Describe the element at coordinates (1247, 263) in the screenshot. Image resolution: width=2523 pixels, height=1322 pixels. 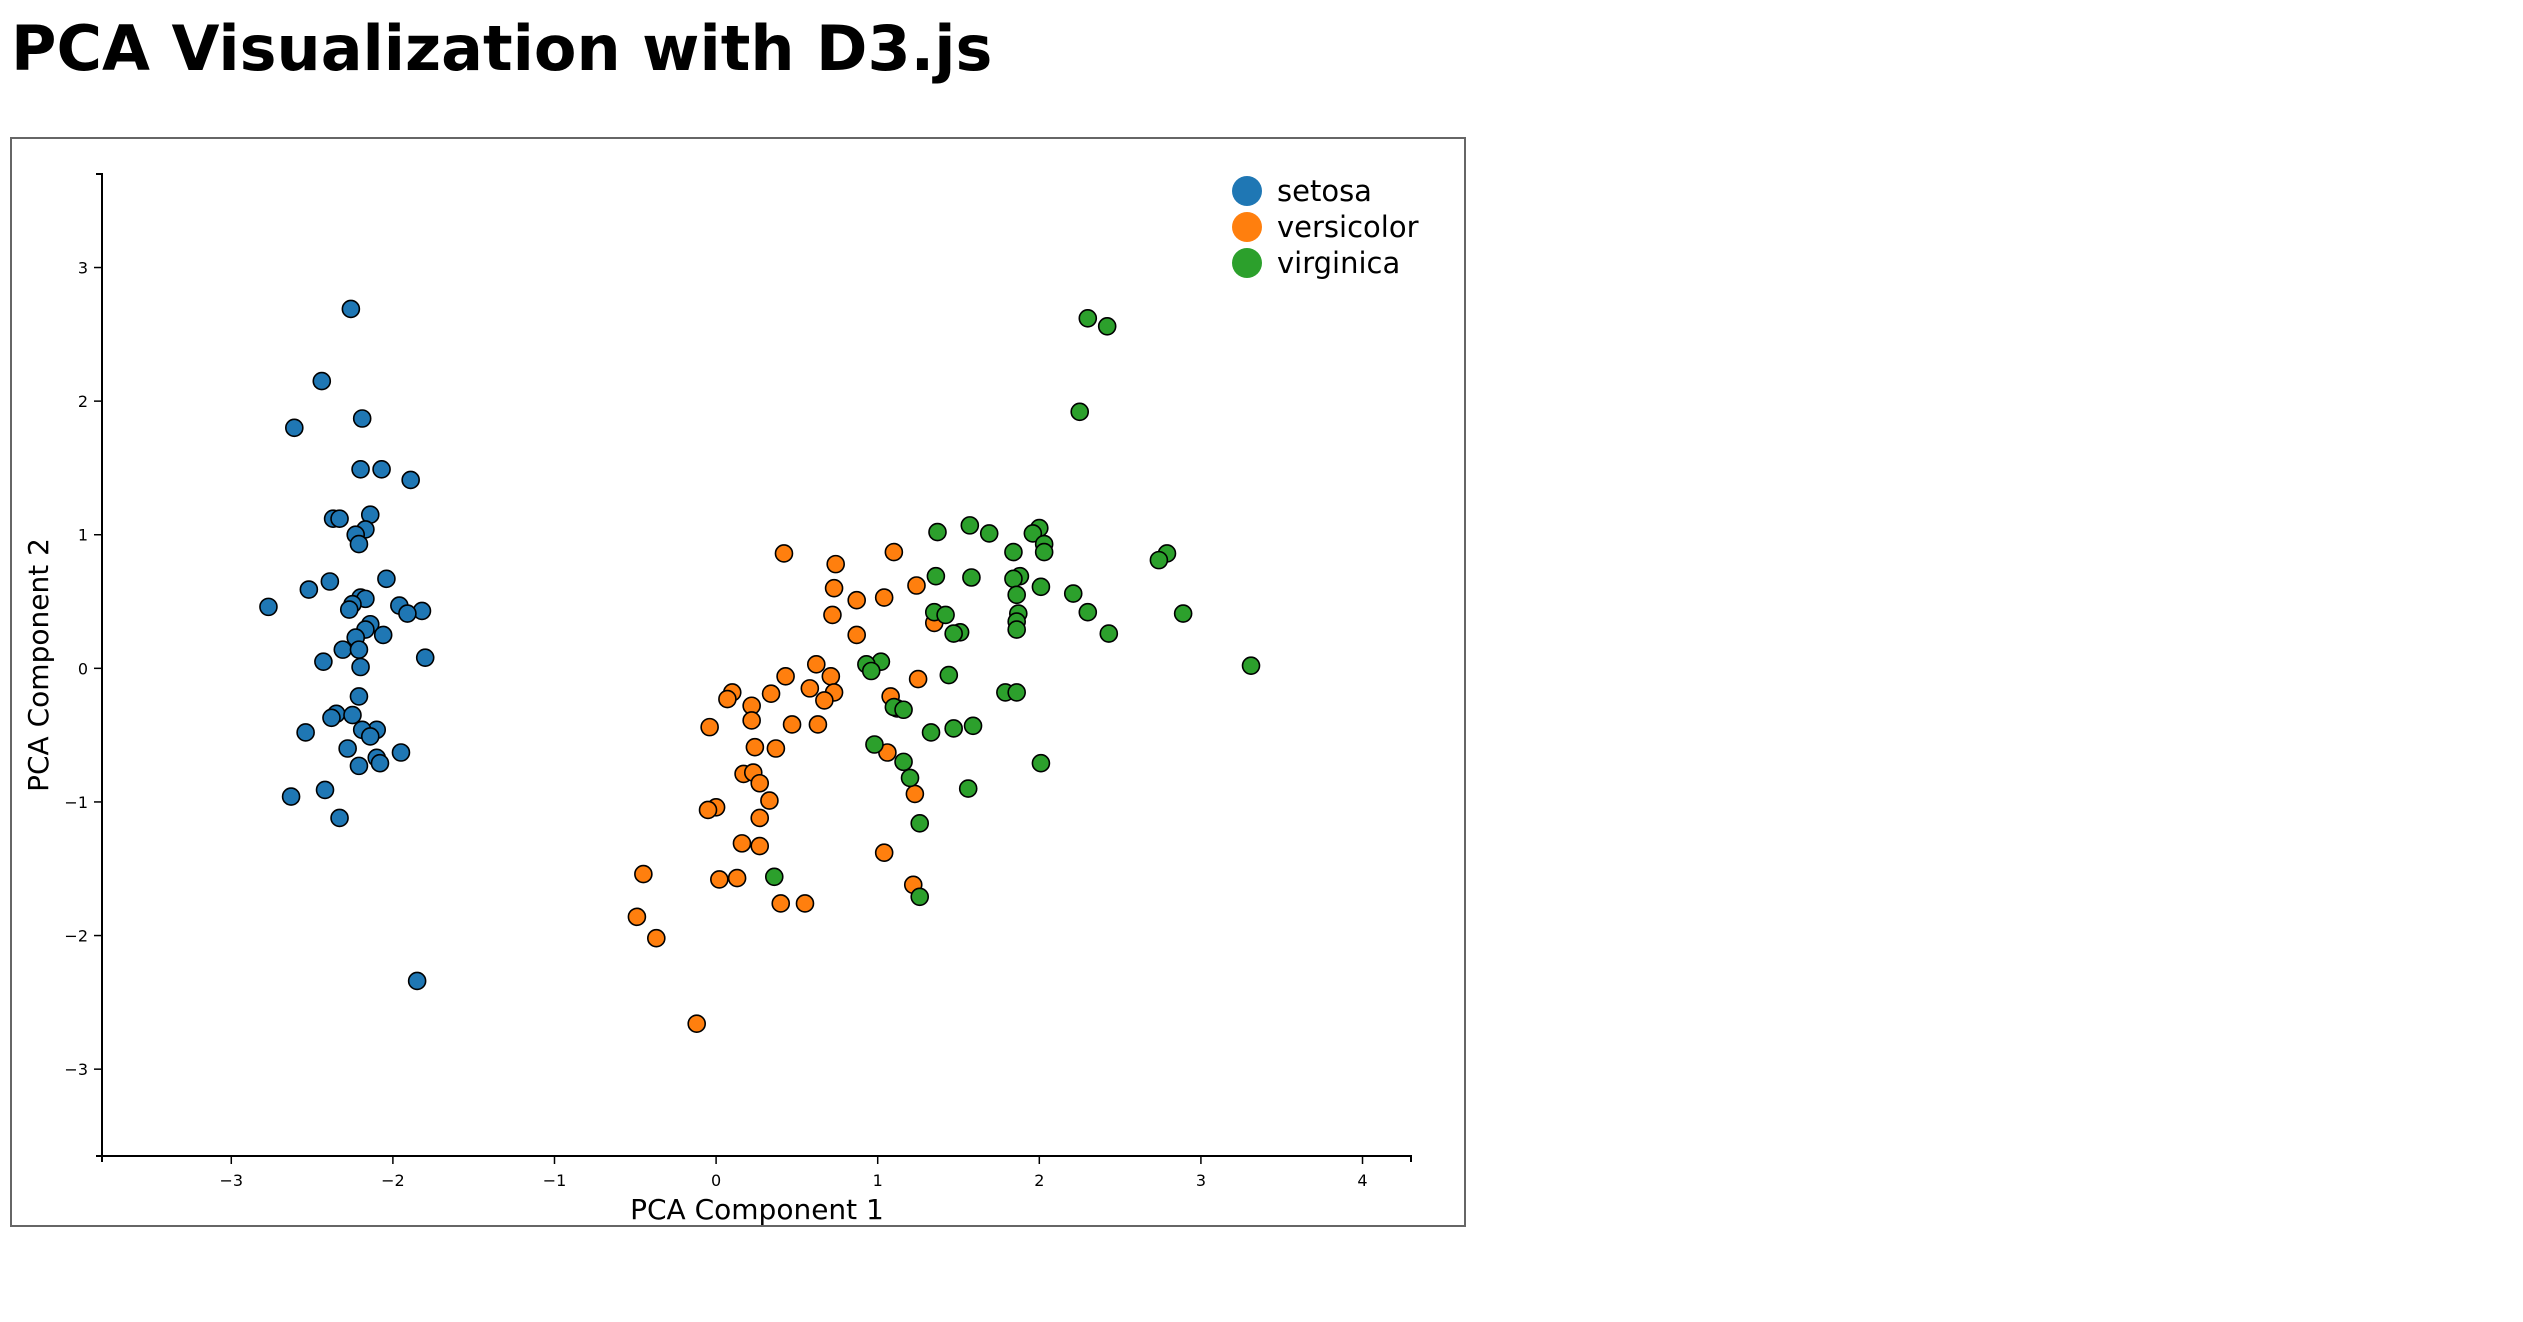
I see `legend-swatch-virginica` at that location.